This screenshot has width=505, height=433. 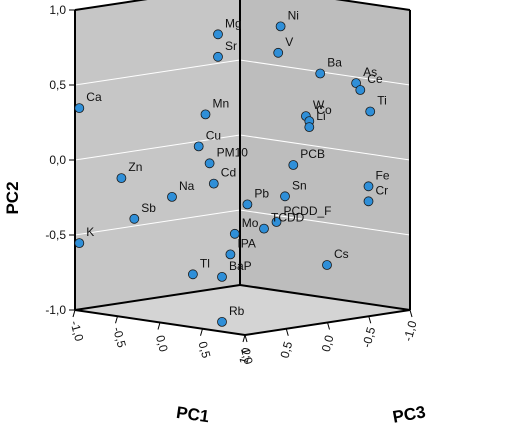 What do you see at coordinates (213, 135) in the screenshot?
I see `point-label-cu: Cu` at bounding box center [213, 135].